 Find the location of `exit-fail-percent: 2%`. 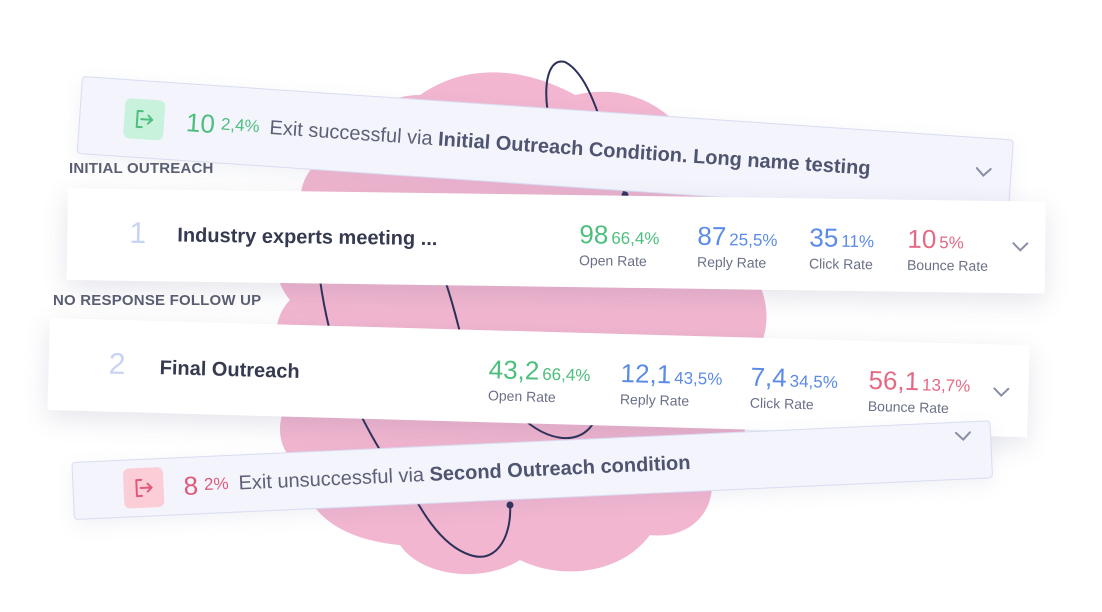

exit-fail-percent: 2% is located at coordinates (216, 484).